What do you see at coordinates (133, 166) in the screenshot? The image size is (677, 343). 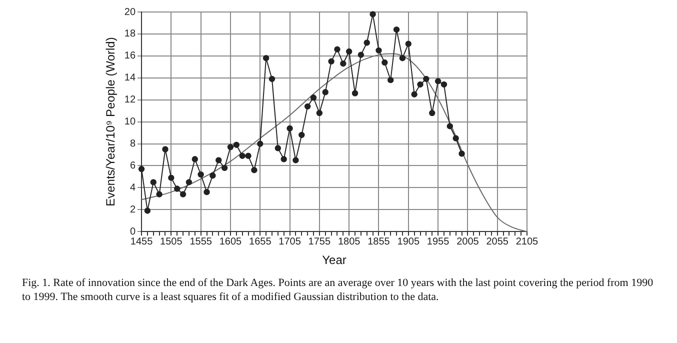 I see `y-tick-label: 6` at bounding box center [133, 166].